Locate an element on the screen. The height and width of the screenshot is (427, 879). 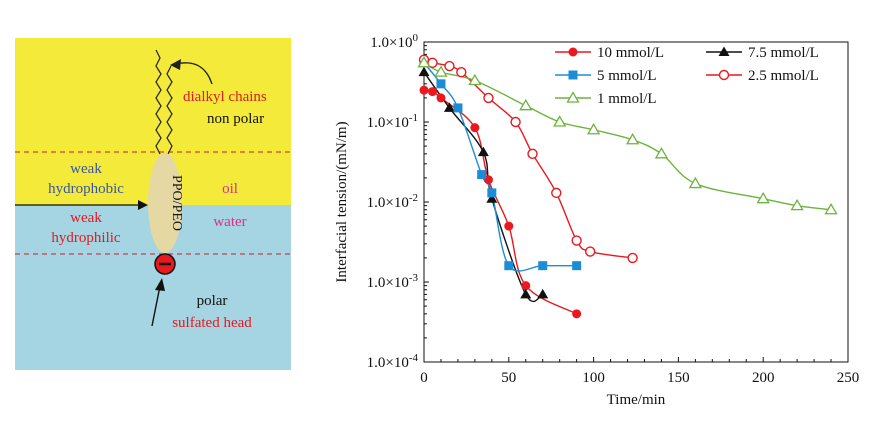
y-tick-label: 1.0×10⁻⁴ is located at coordinates (393, 361).